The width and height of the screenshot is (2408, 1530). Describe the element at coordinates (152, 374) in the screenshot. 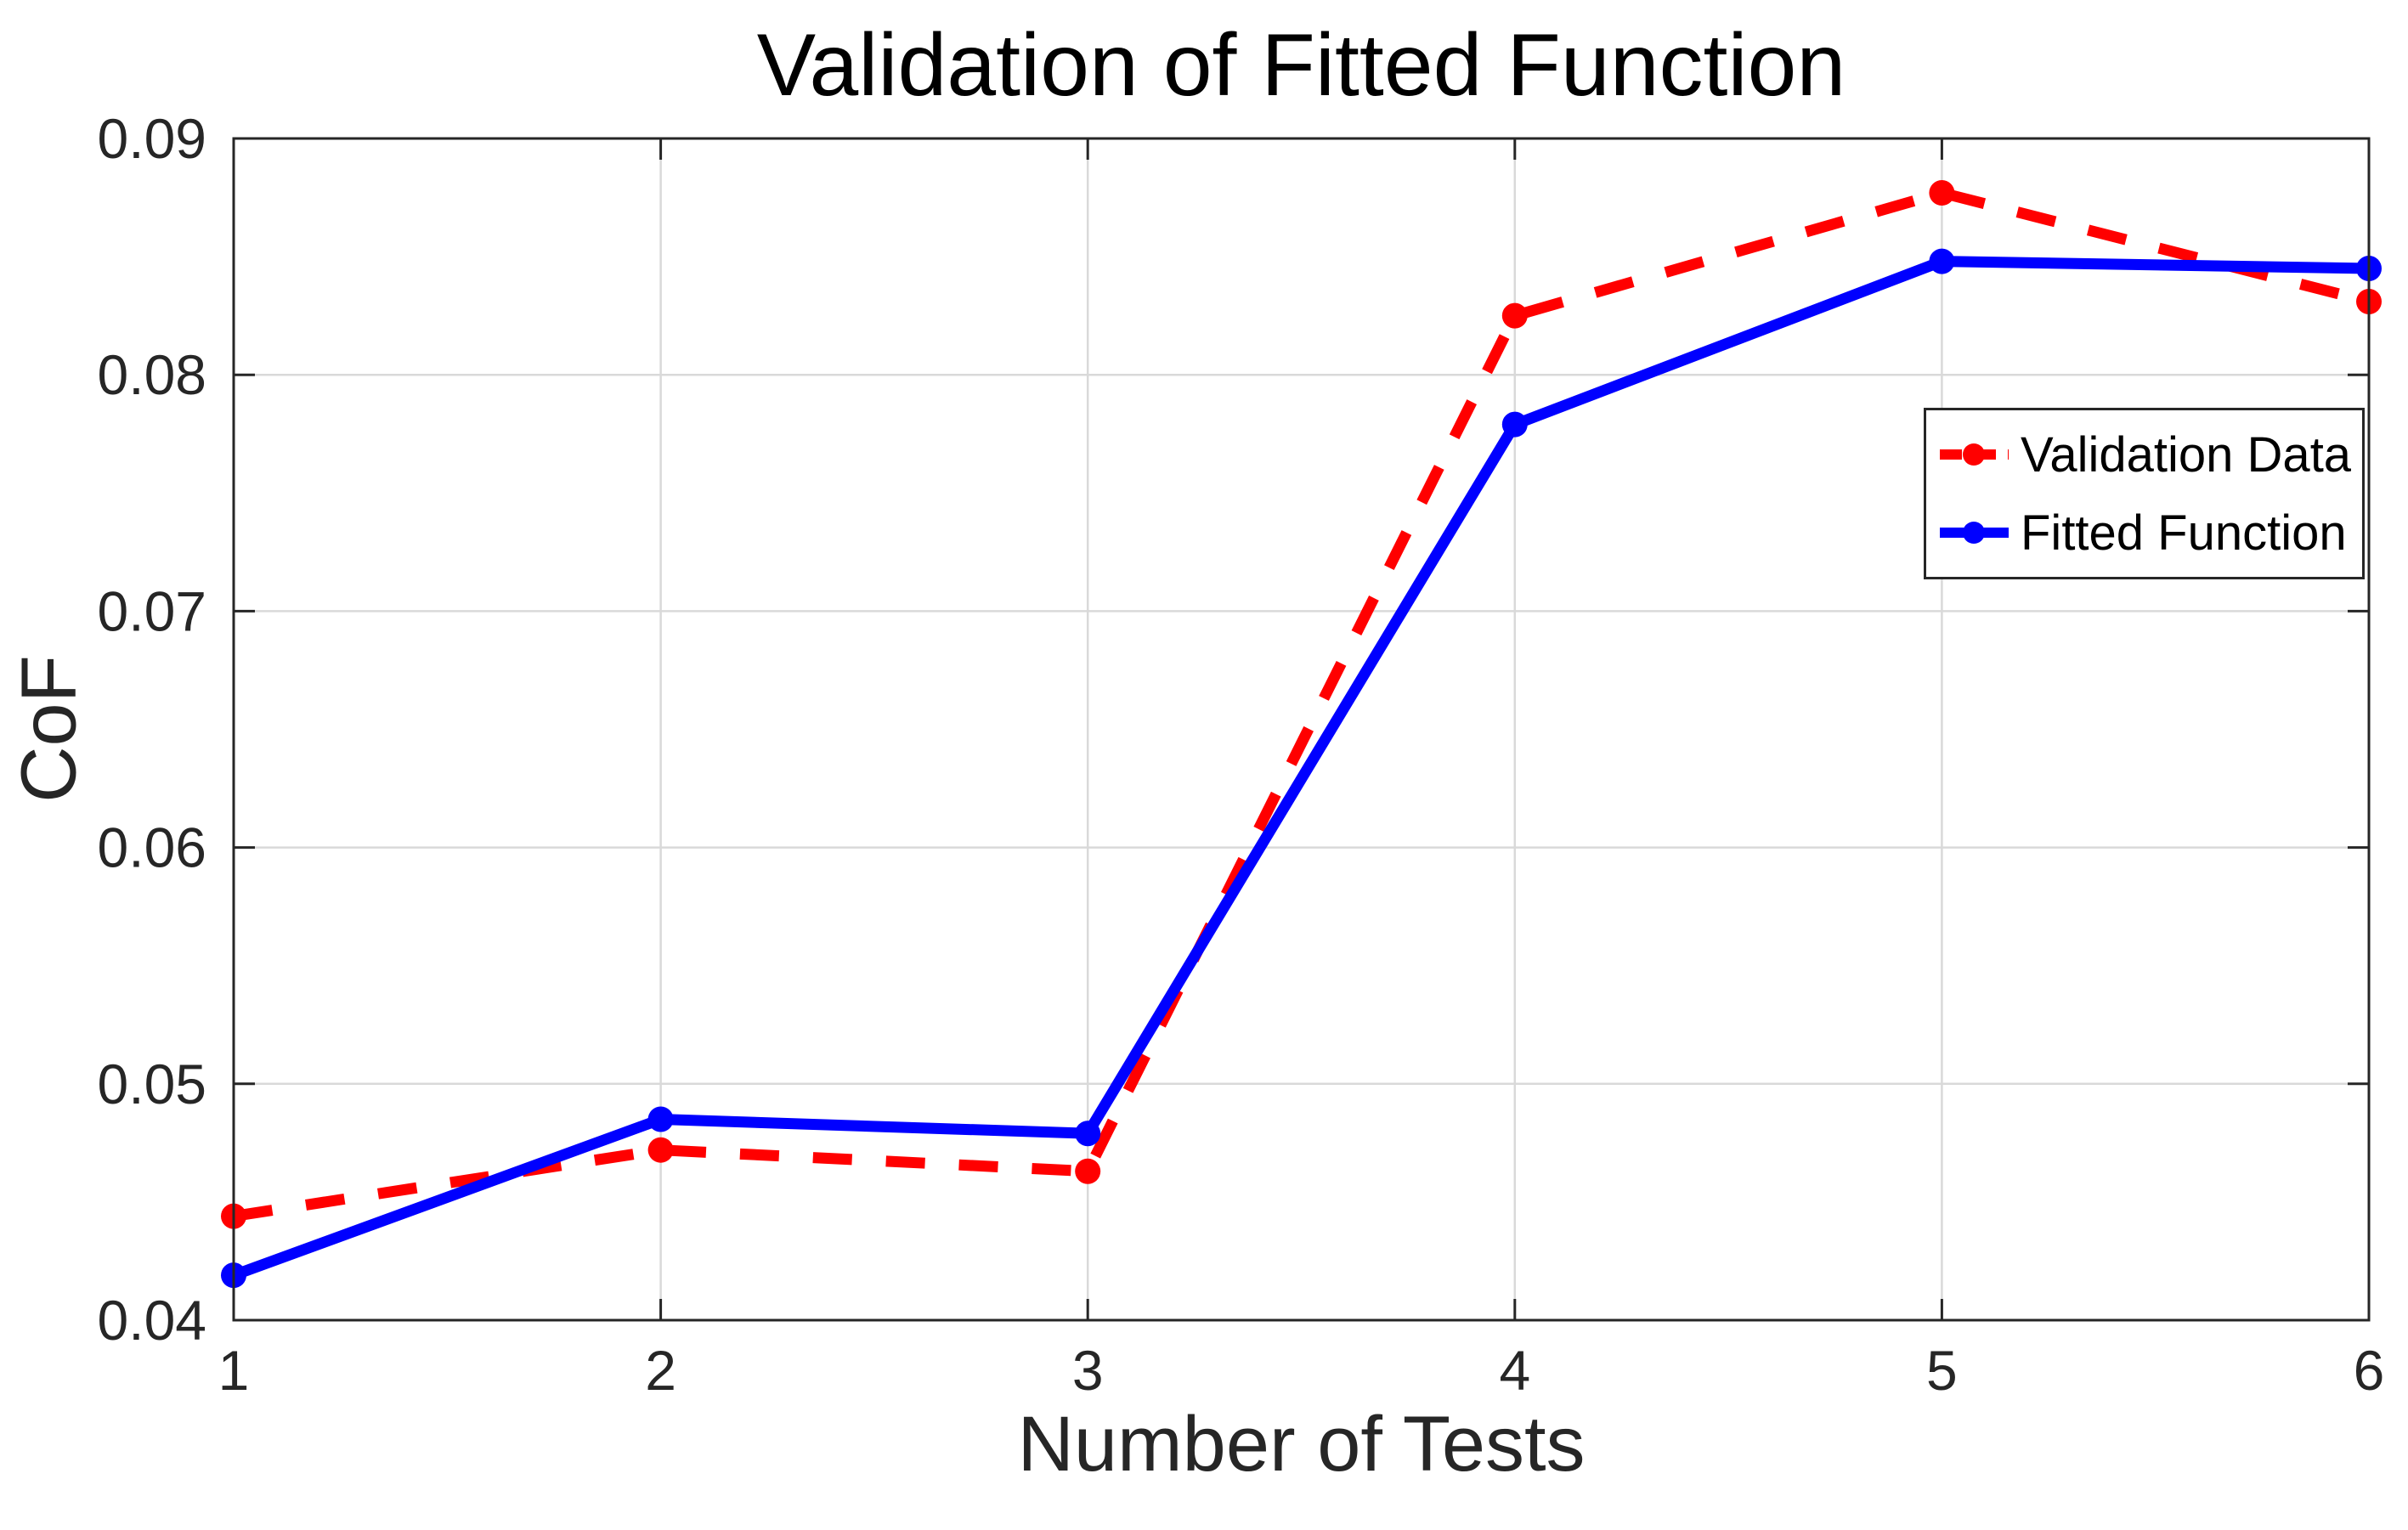

I see `y-tick-label: 0.08` at that location.